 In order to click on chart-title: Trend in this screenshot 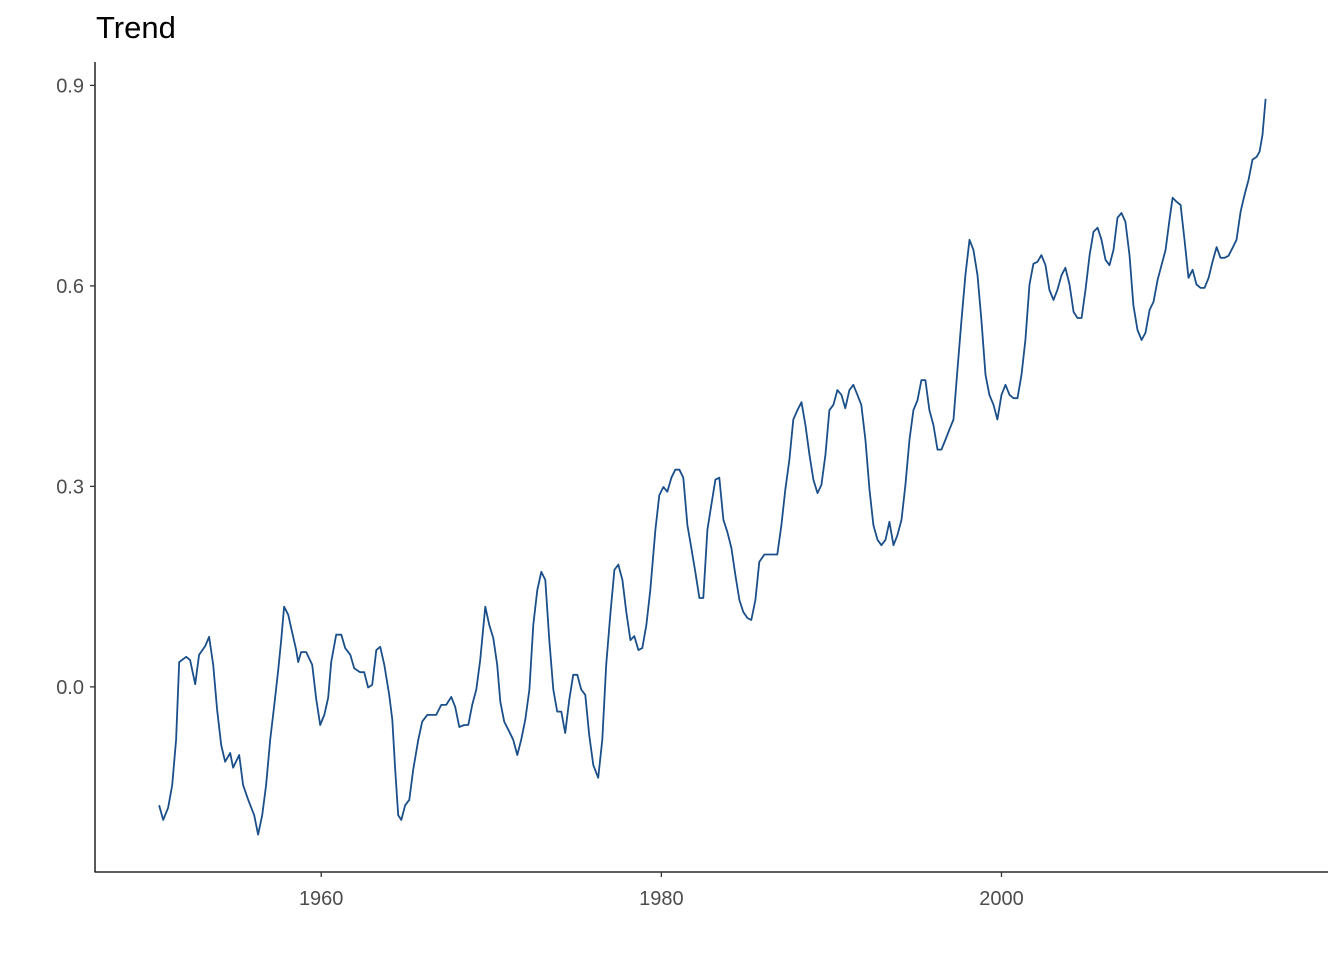, I will do `click(136, 27)`.